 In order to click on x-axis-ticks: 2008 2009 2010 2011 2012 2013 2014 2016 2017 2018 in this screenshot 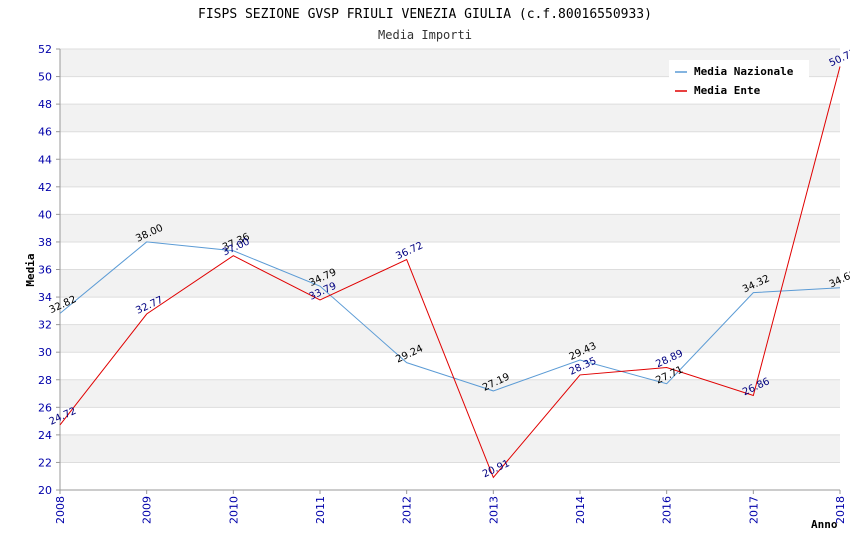, I will do `click(450, 507)`.